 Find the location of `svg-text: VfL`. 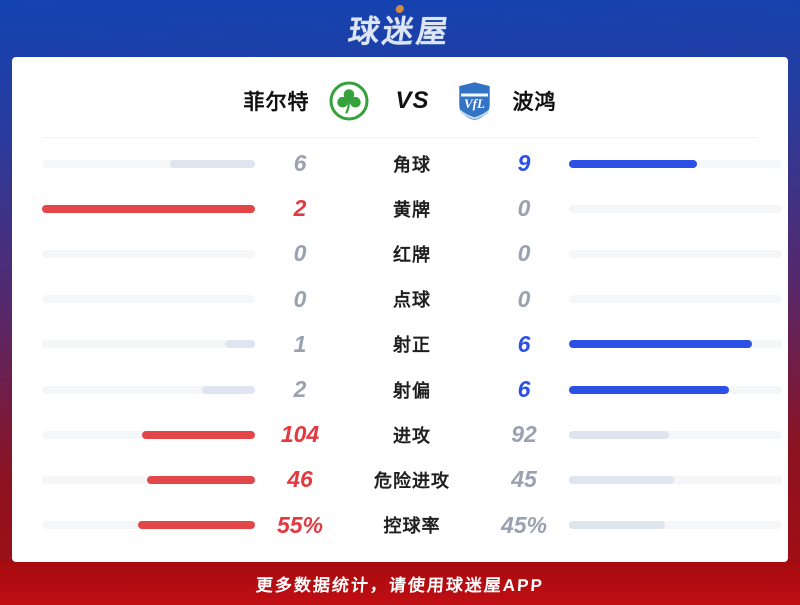

svg-text: VfL is located at coordinates (474, 103).